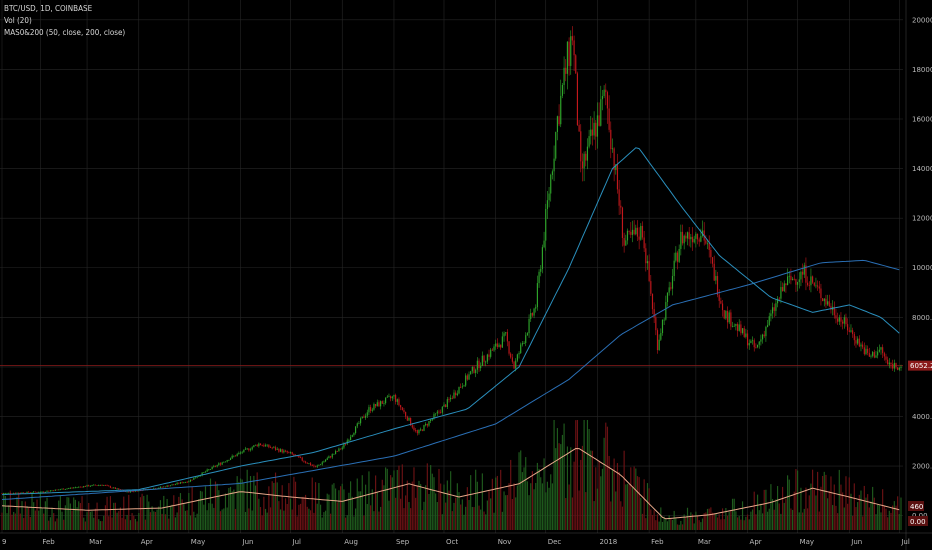 This screenshot has width=932, height=550. I want to click on volume-indicator-label: Vol (20), so click(18, 20).